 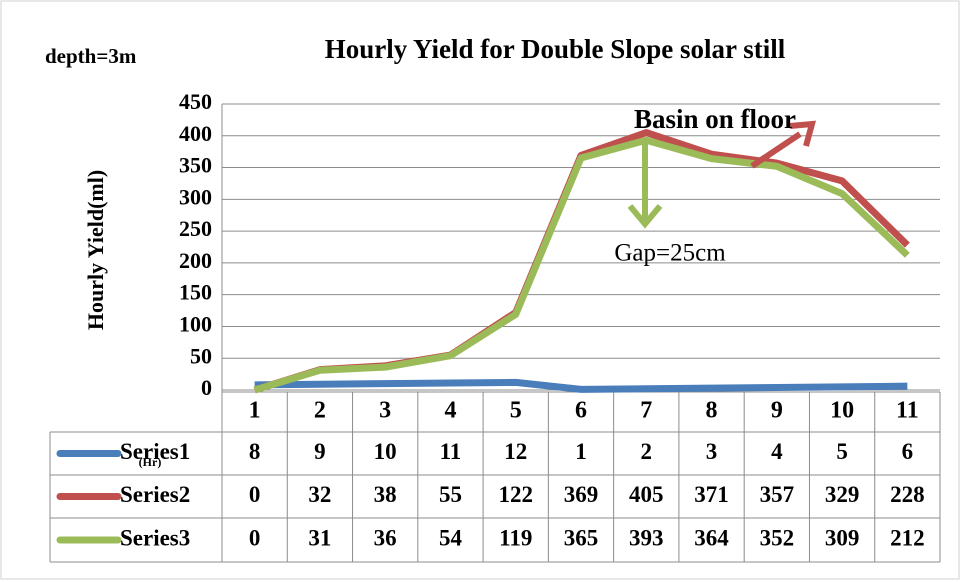 I want to click on x-unit: (Hr), so click(x=150, y=462).